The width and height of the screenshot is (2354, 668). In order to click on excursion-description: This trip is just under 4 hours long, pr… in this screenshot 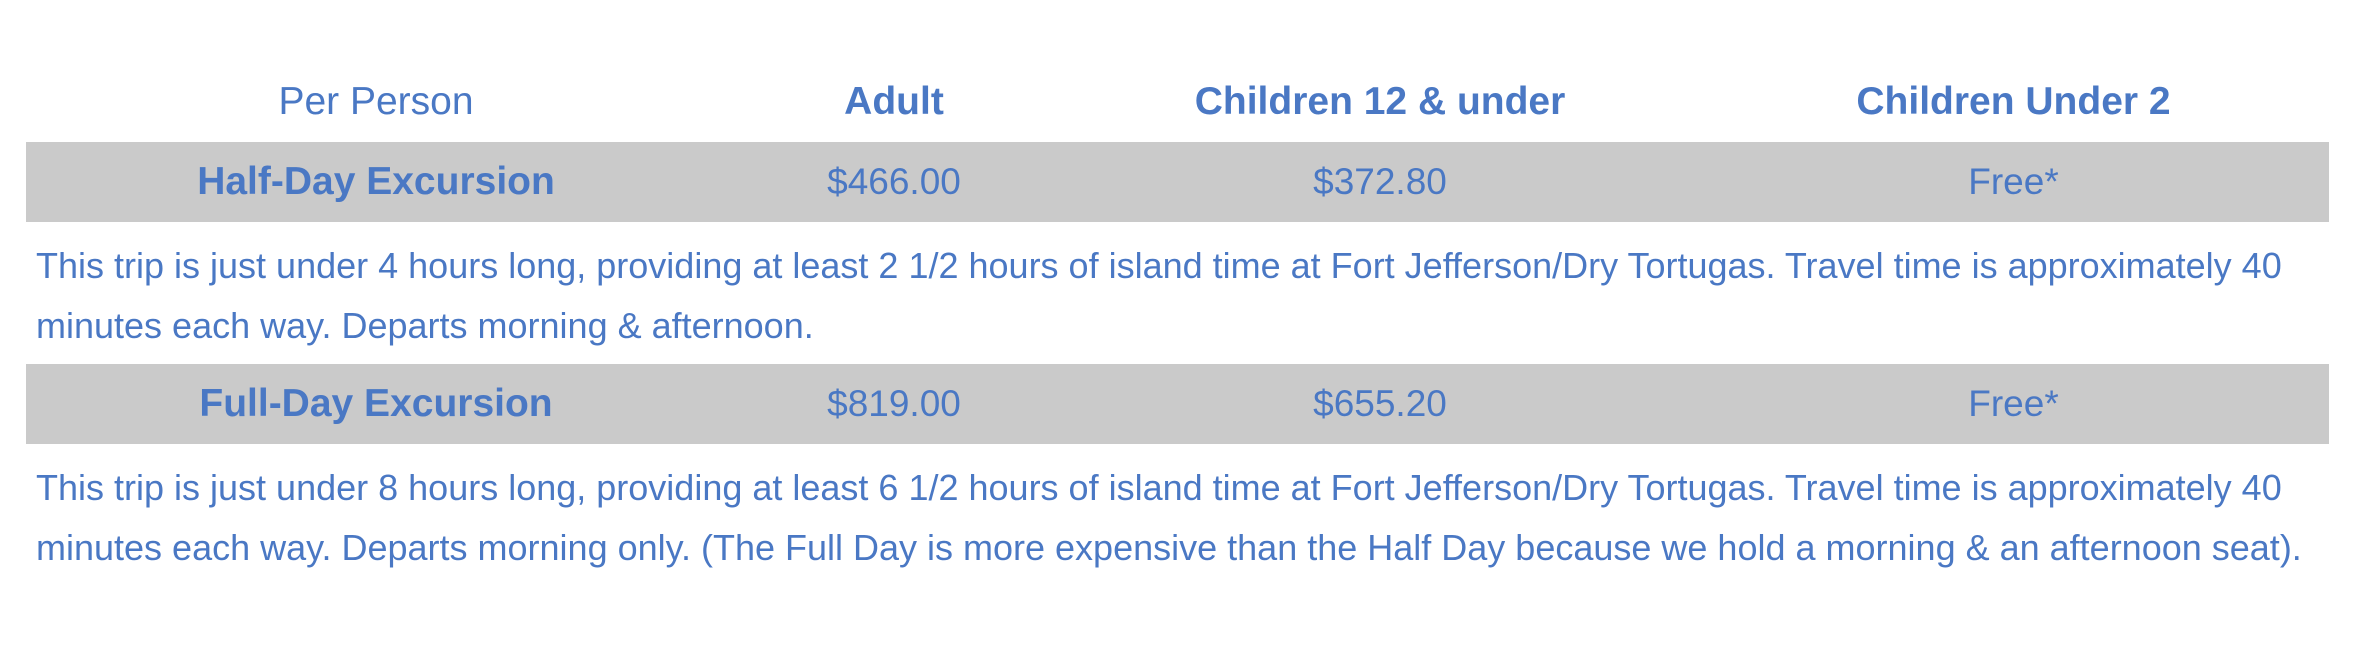, I will do `click(1159, 295)`.